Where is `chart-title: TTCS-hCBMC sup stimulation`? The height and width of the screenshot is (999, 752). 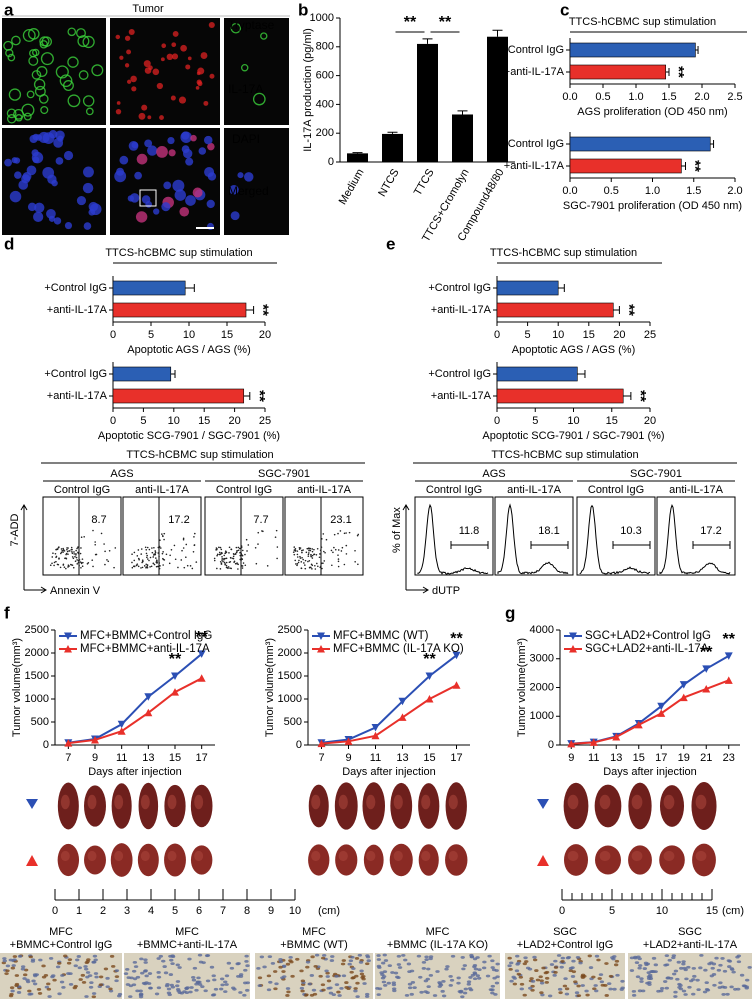 chart-title: TTCS-hCBMC sup stimulation is located at coordinates (563, 253).